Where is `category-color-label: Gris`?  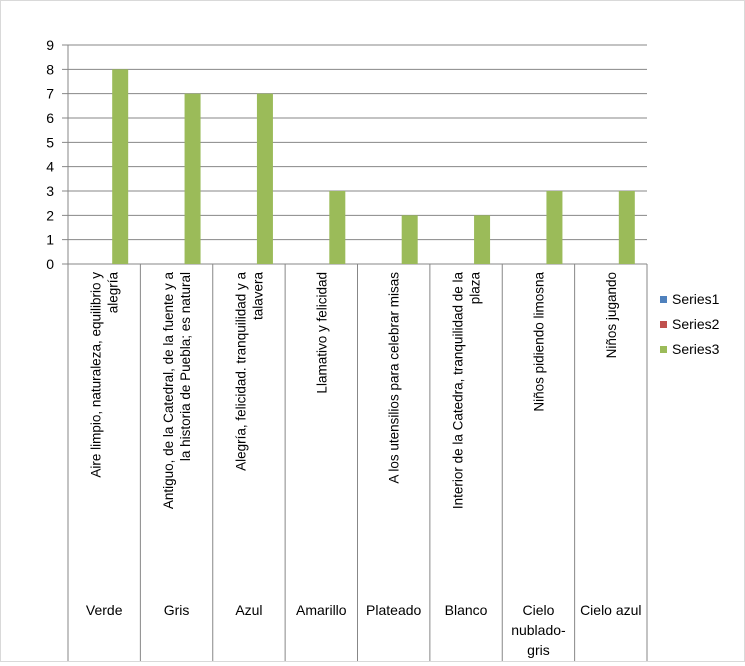
category-color-label: Gris is located at coordinates (177, 610).